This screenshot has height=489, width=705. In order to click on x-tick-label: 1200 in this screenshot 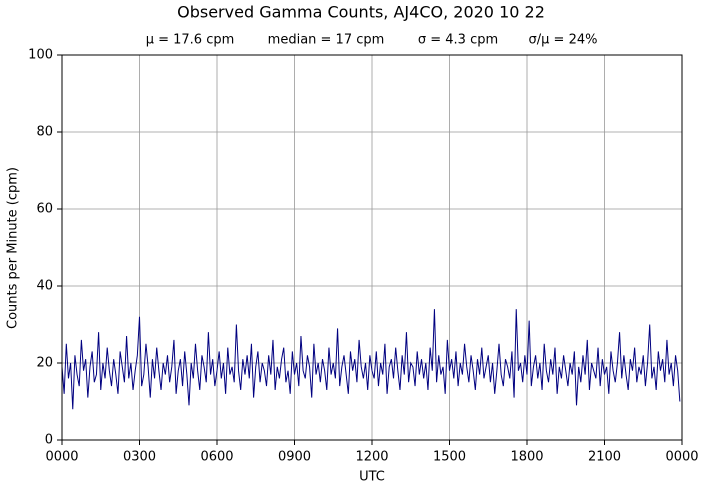, I will do `click(371, 457)`.